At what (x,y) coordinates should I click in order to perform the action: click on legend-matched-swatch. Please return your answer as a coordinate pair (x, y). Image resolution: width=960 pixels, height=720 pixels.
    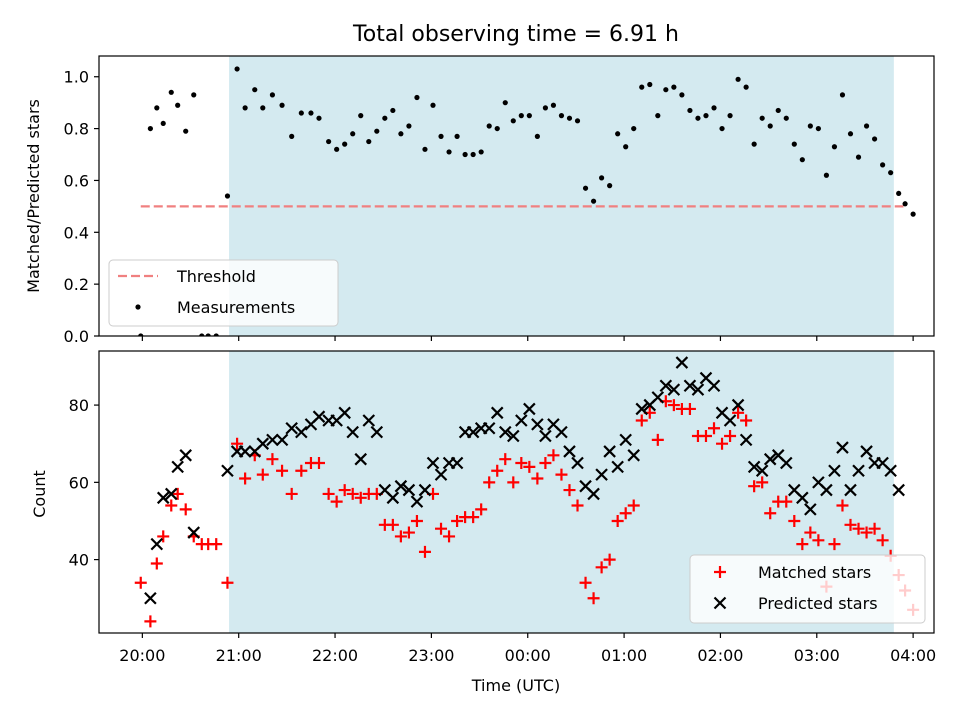
    Looking at the image, I should click on (720, 572).